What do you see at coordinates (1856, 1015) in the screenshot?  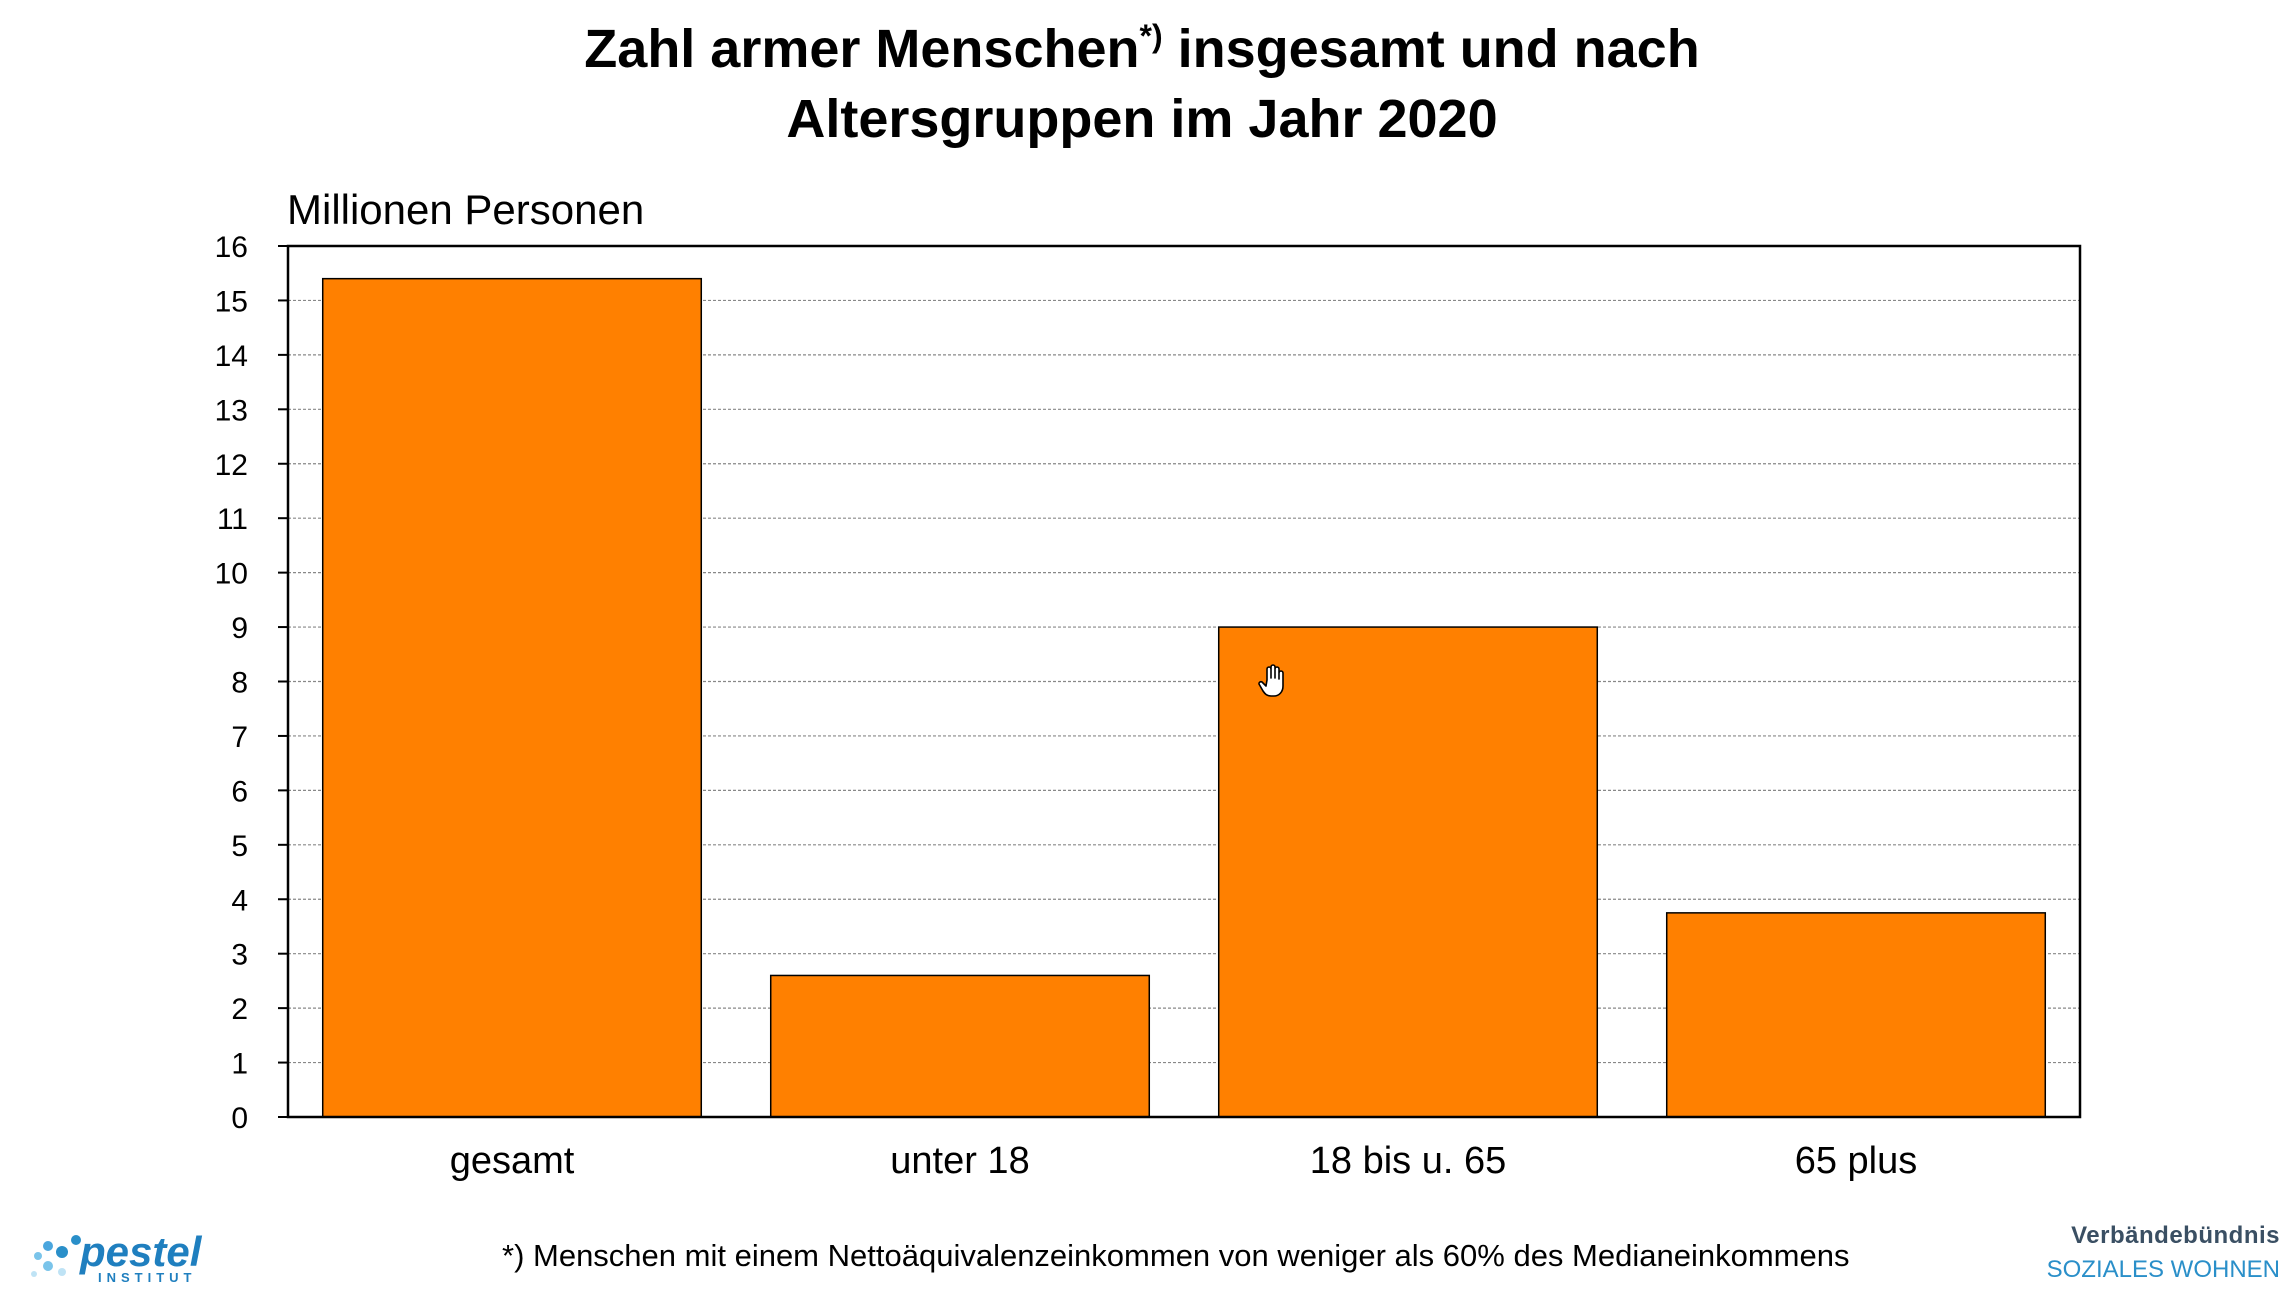 I see `bar-65-plus` at bounding box center [1856, 1015].